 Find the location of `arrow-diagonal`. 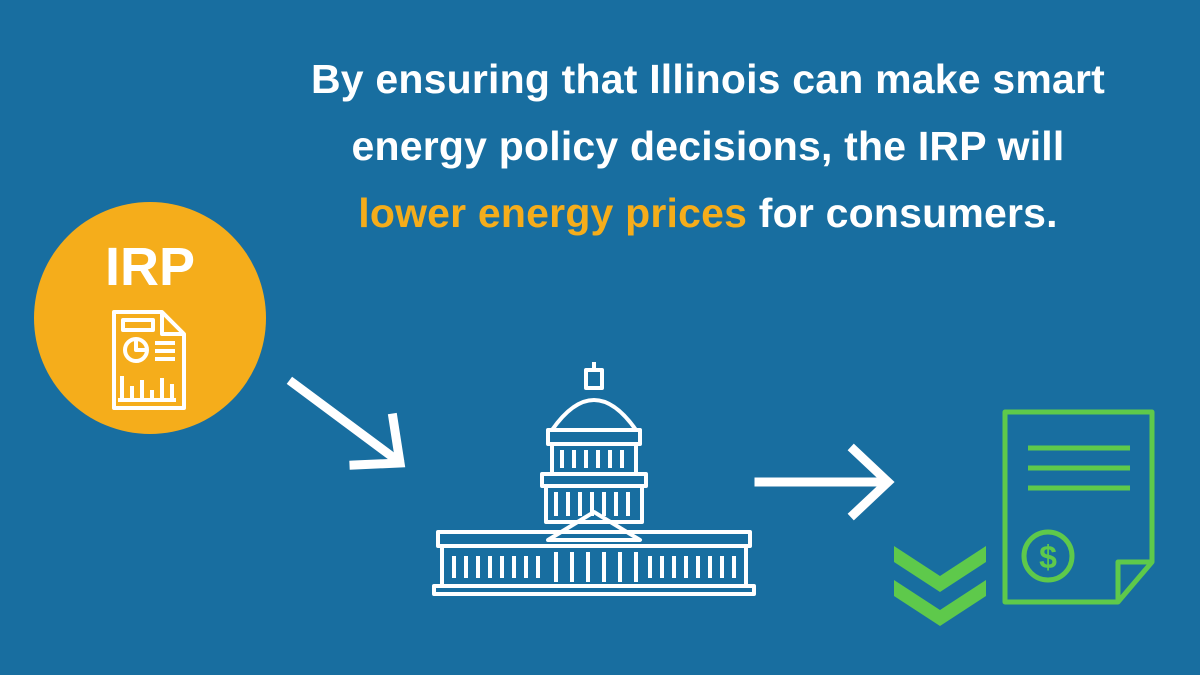

arrow-diagonal is located at coordinates (346, 423).